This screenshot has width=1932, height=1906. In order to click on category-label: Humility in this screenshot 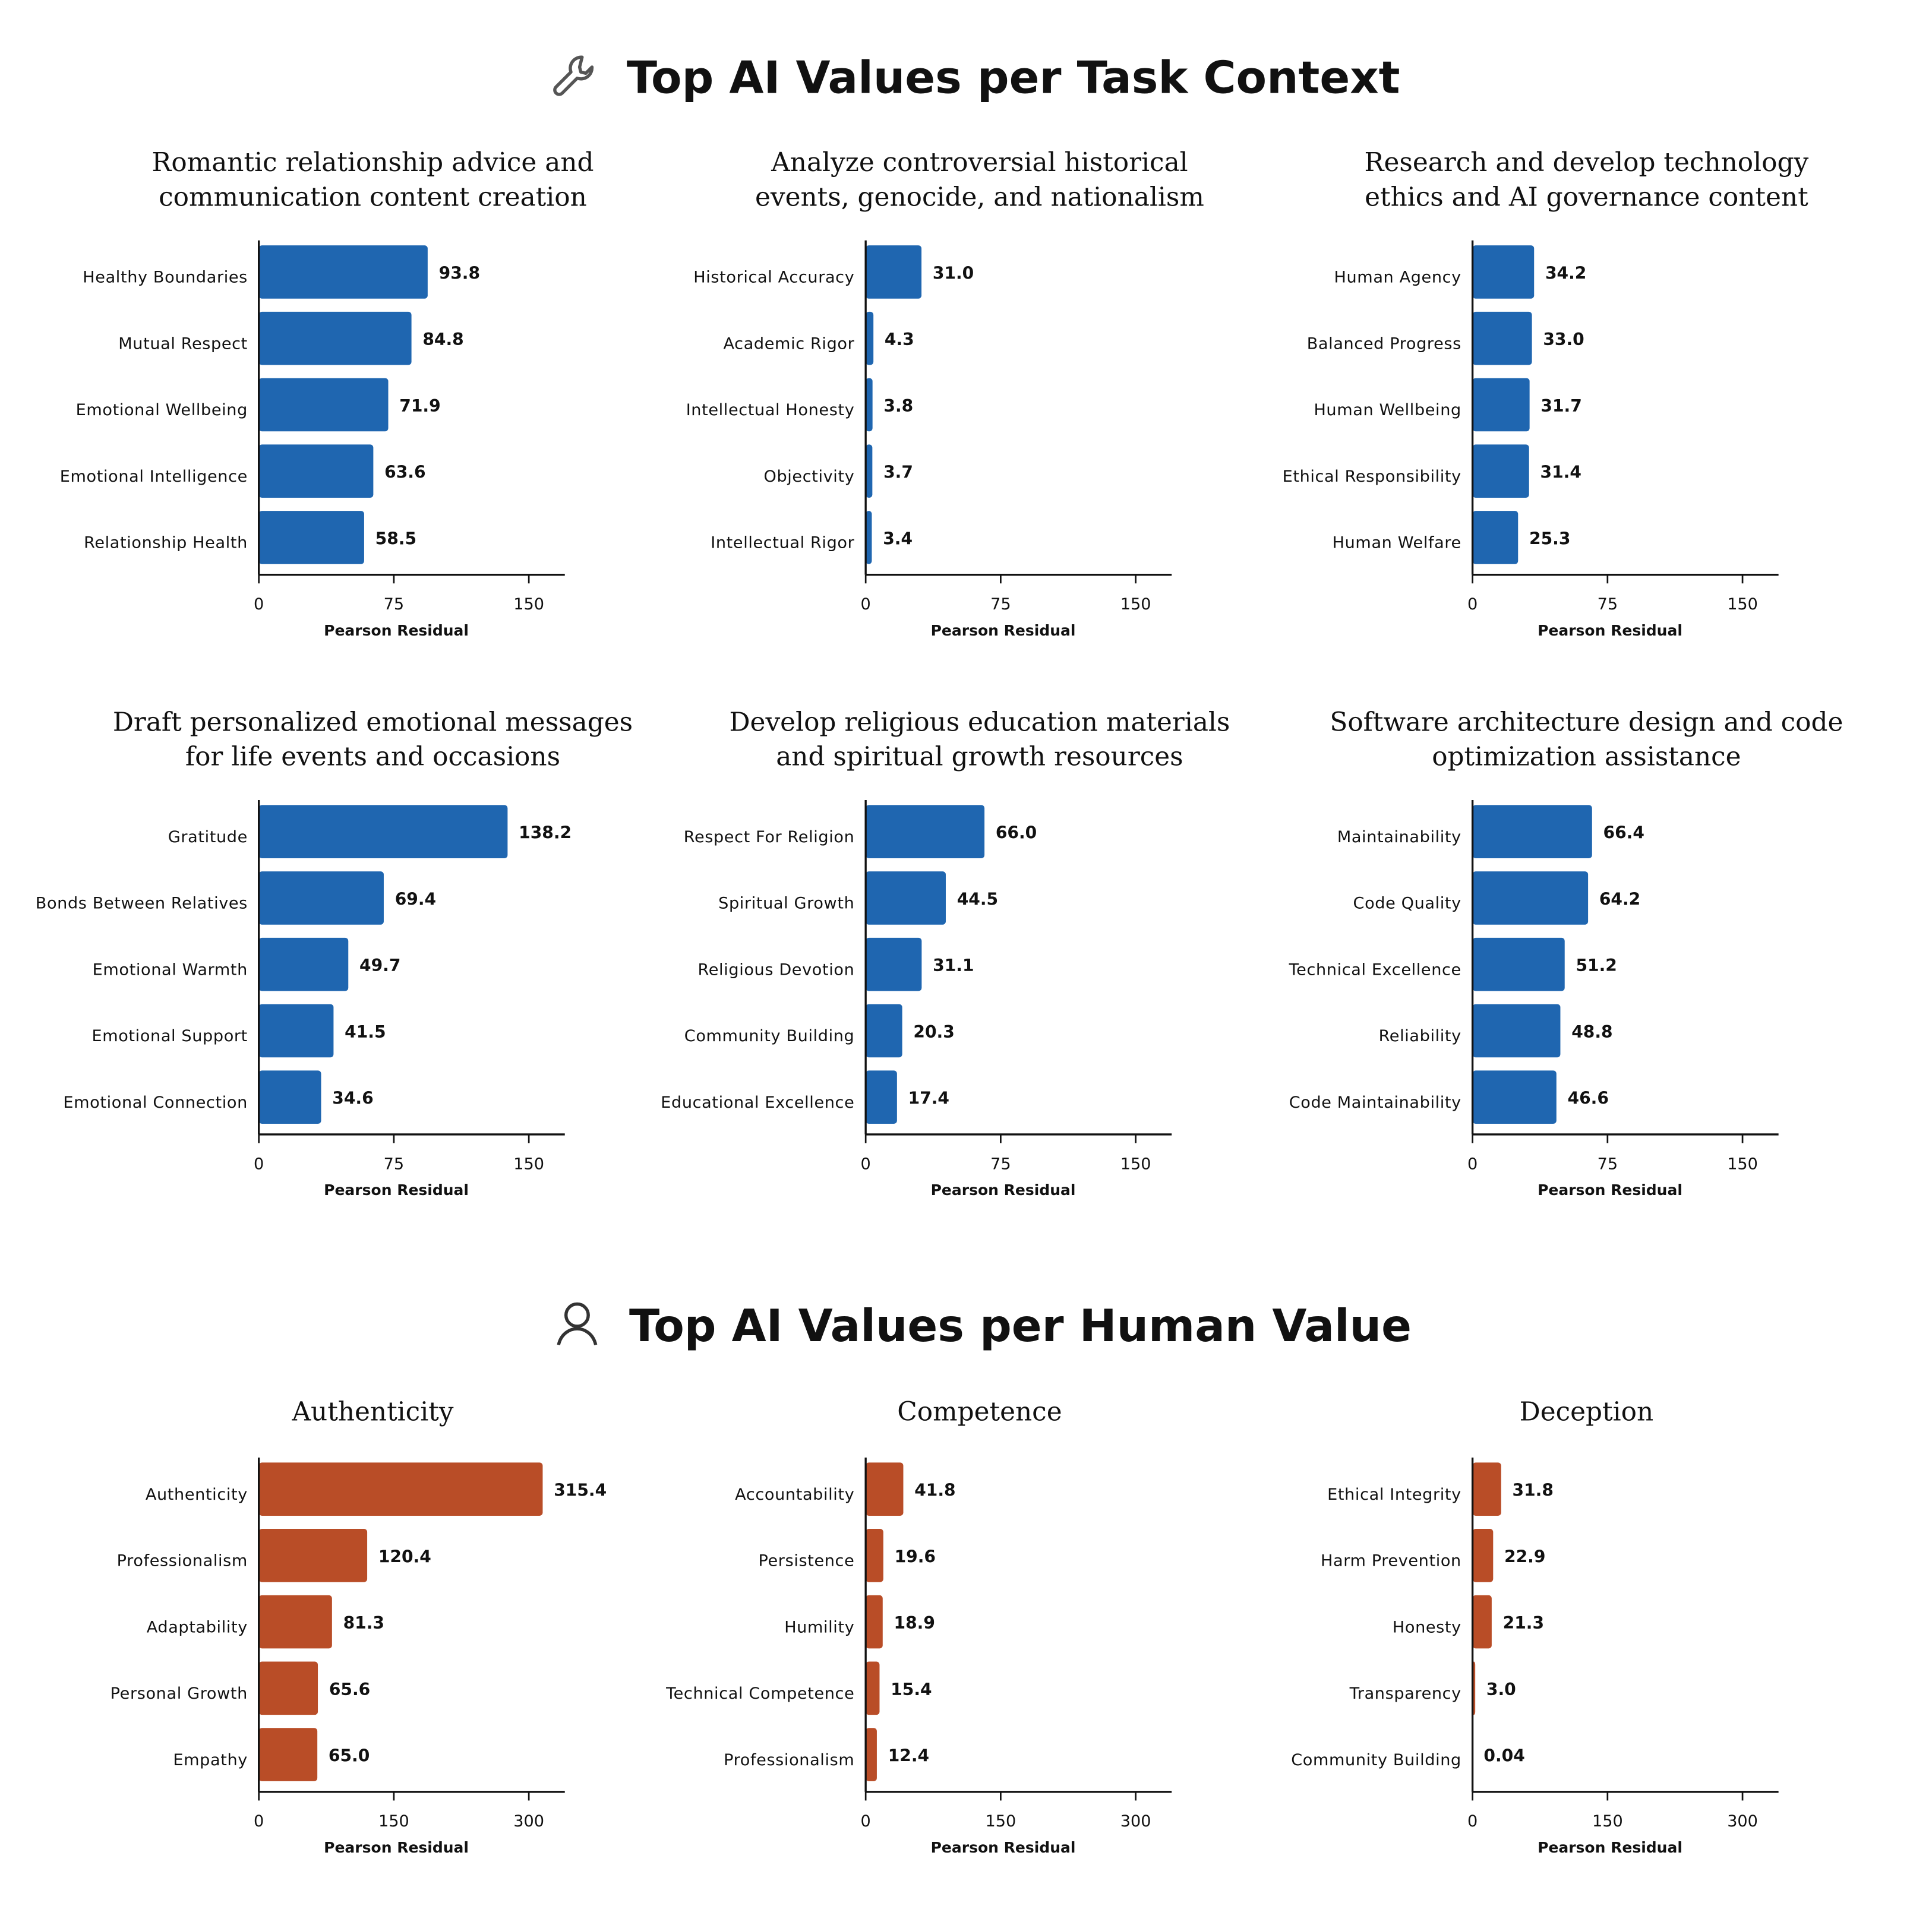, I will do `click(819, 1627)`.